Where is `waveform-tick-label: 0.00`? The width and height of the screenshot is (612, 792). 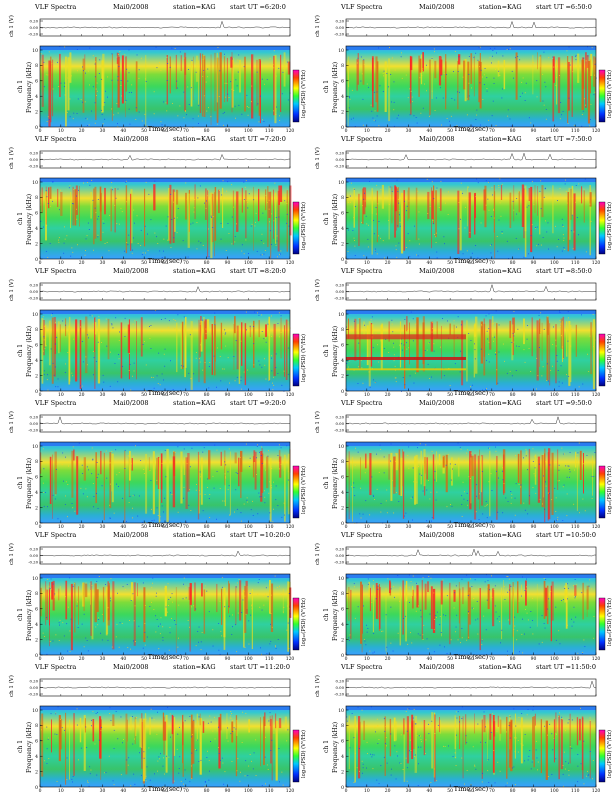
waveform-tick-label: 0.00 is located at coordinates (340, 159).